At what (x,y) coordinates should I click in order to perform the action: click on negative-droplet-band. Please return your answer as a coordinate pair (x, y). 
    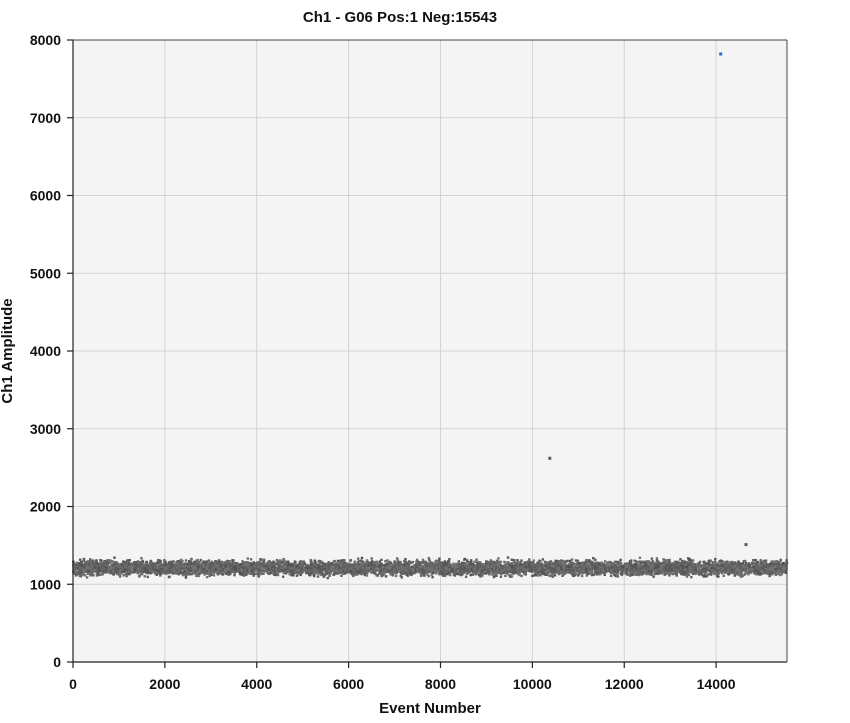
    Looking at the image, I should click on (430, 568).